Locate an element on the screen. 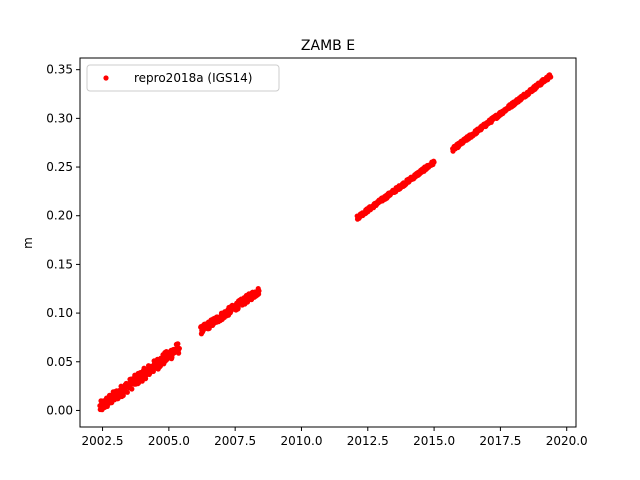 This screenshot has height=480, width=640. legend-box is located at coordinates (183, 78).